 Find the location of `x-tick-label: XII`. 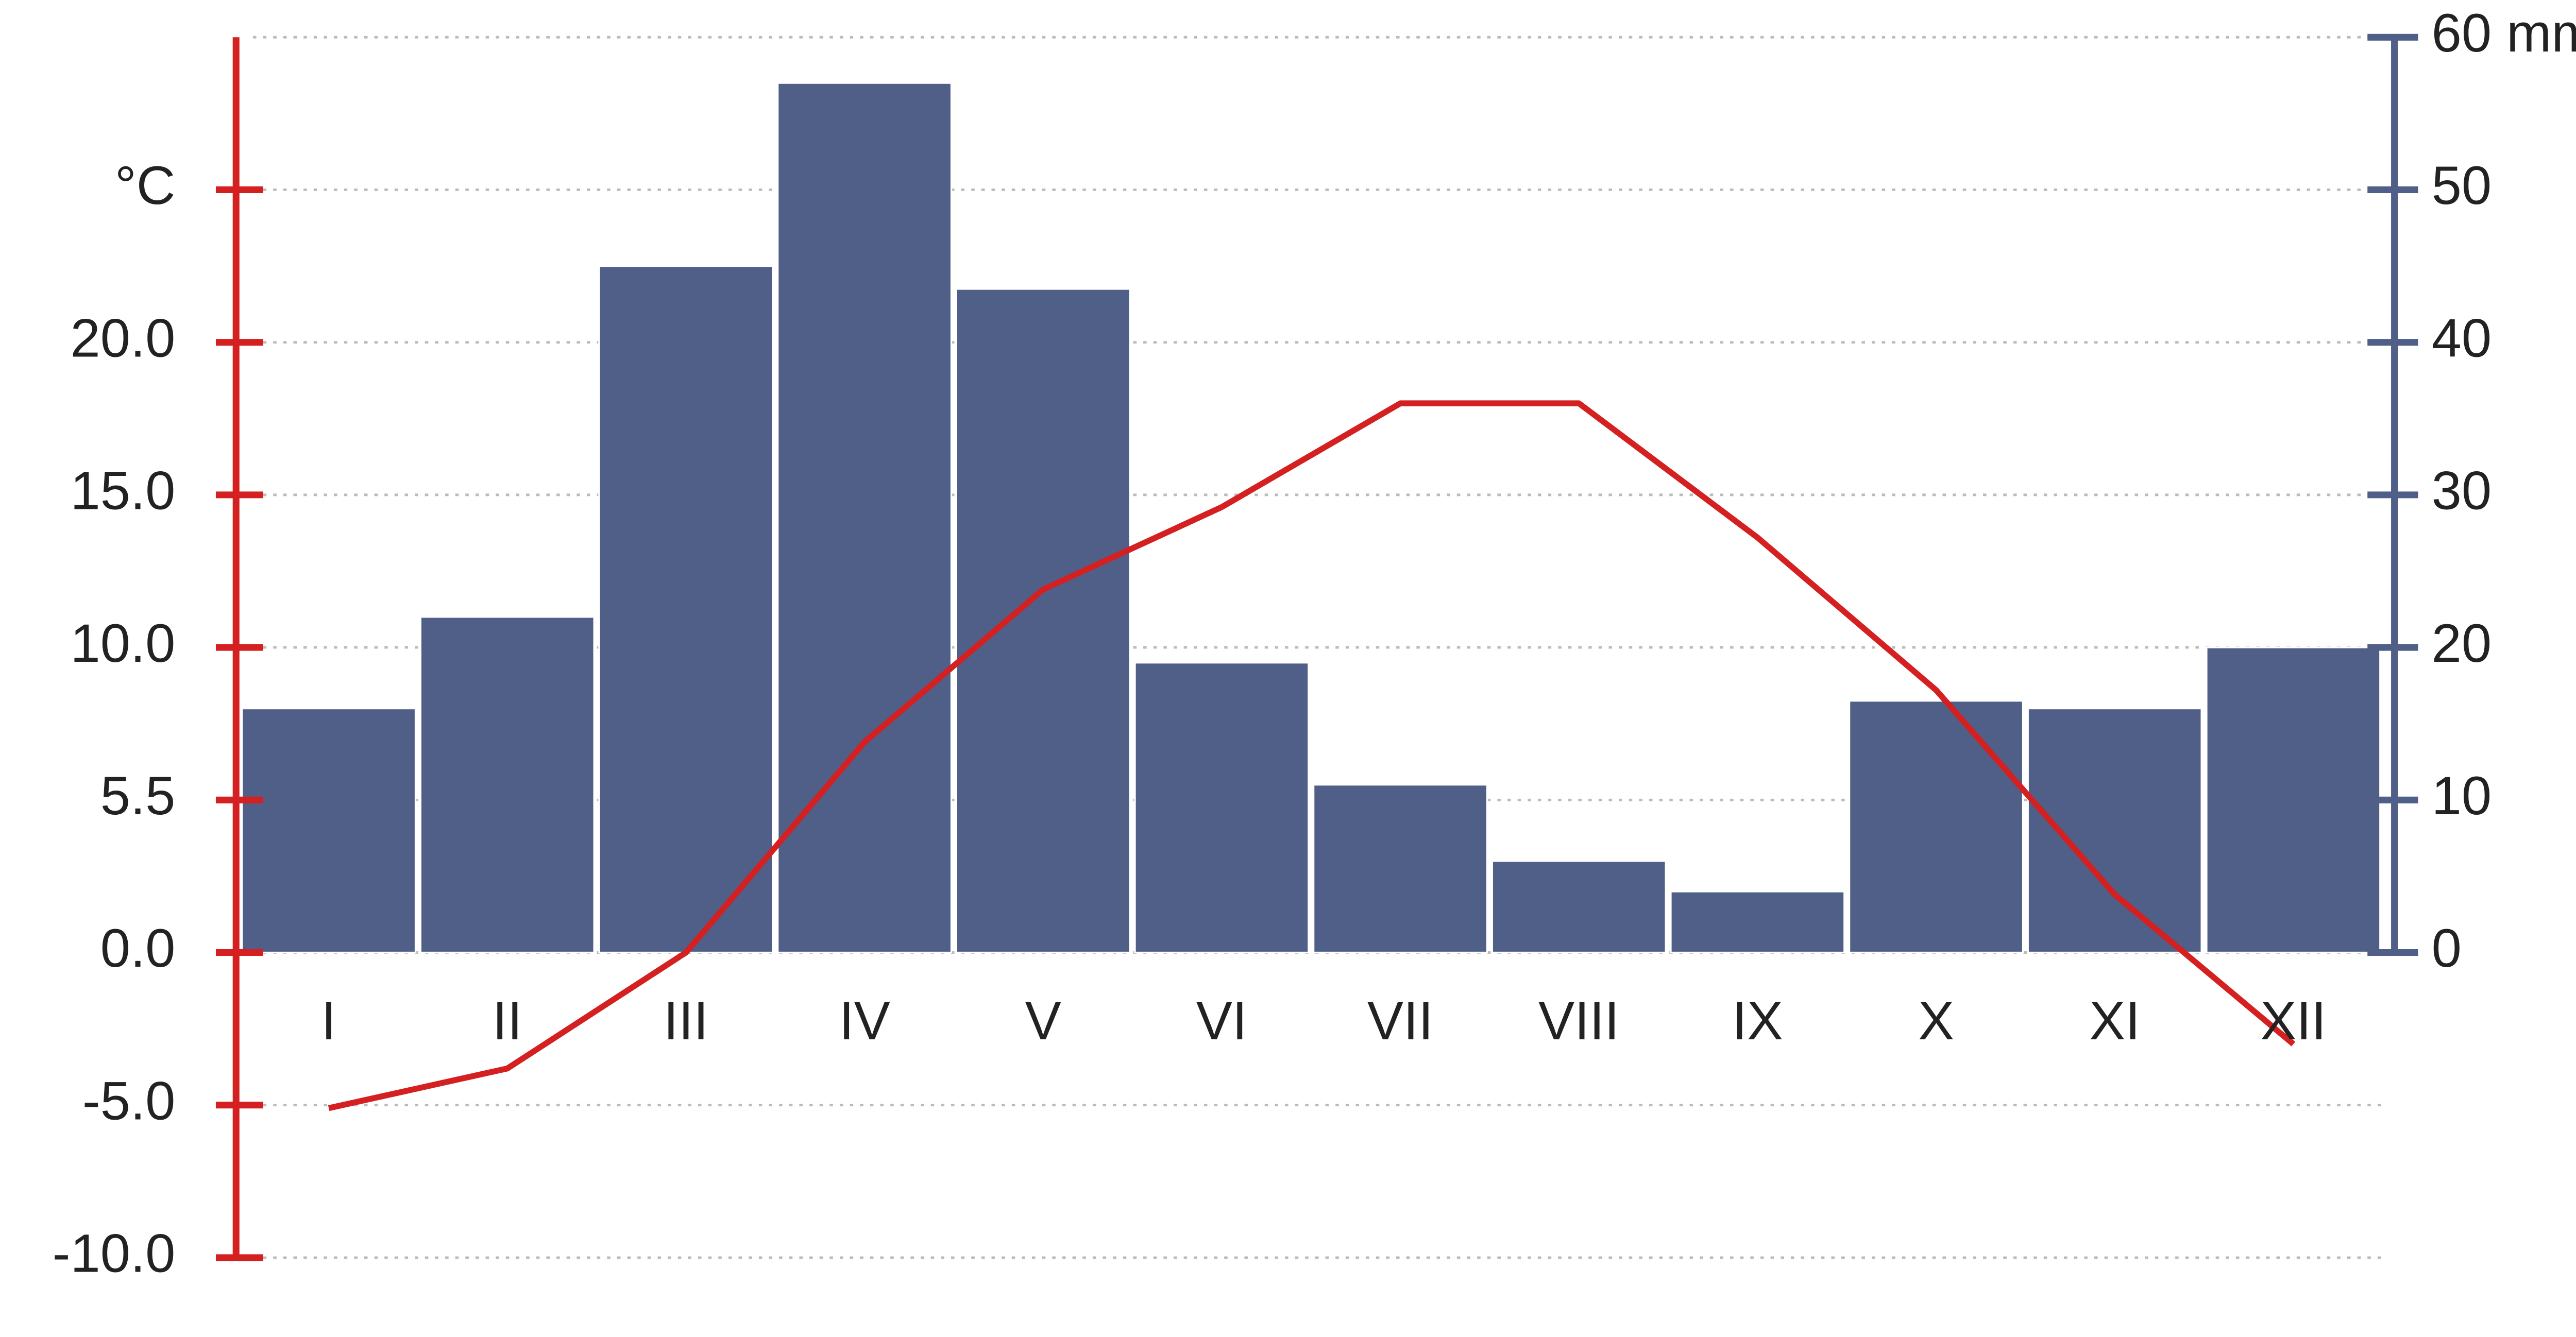

x-tick-label: XII is located at coordinates (2293, 1021).